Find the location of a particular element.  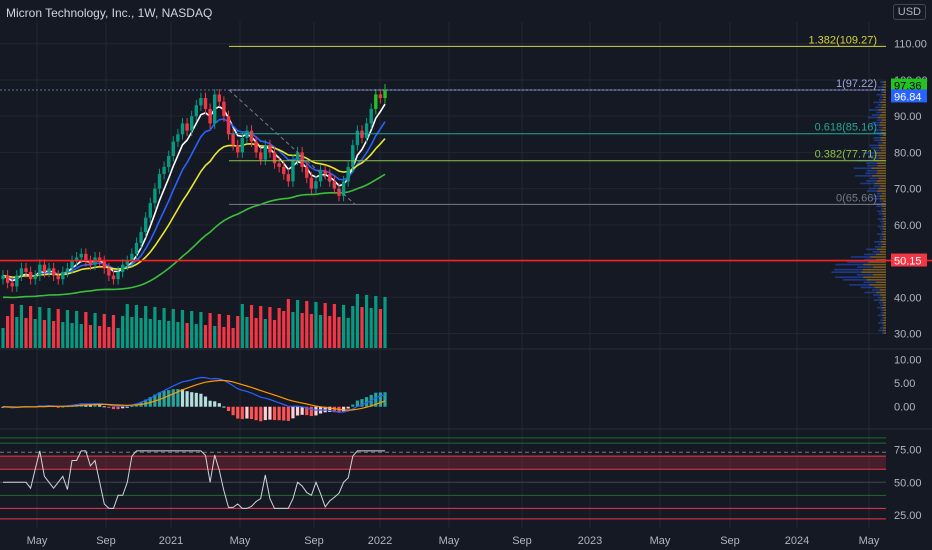

price-tick-label: 60.00 is located at coordinates (908, 226).